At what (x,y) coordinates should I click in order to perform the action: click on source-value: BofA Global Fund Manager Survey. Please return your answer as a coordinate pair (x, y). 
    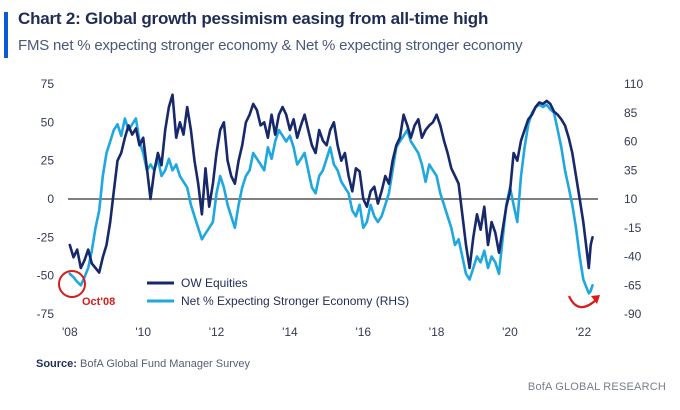
    Looking at the image, I should click on (165, 364).